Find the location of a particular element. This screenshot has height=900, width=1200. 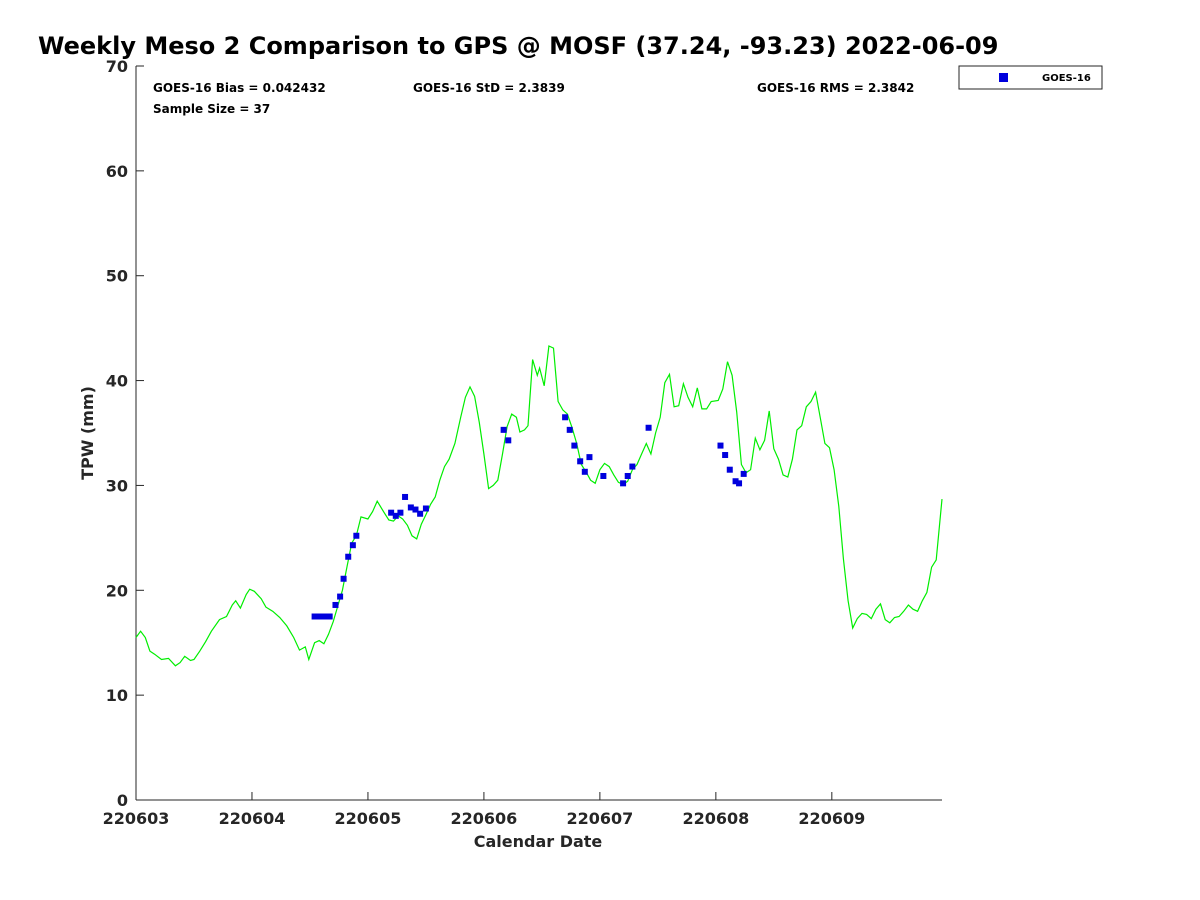

legend-marker is located at coordinates (1003, 77).